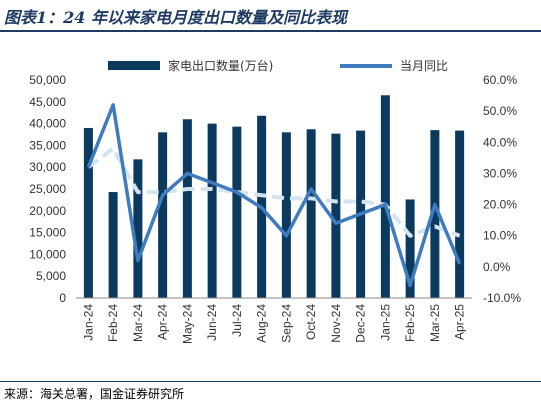 The width and height of the screenshot is (541, 404). What do you see at coordinates (47, 254) in the screenshot?
I see `left-tick-label: 10,000` at bounding box center [47, 254].